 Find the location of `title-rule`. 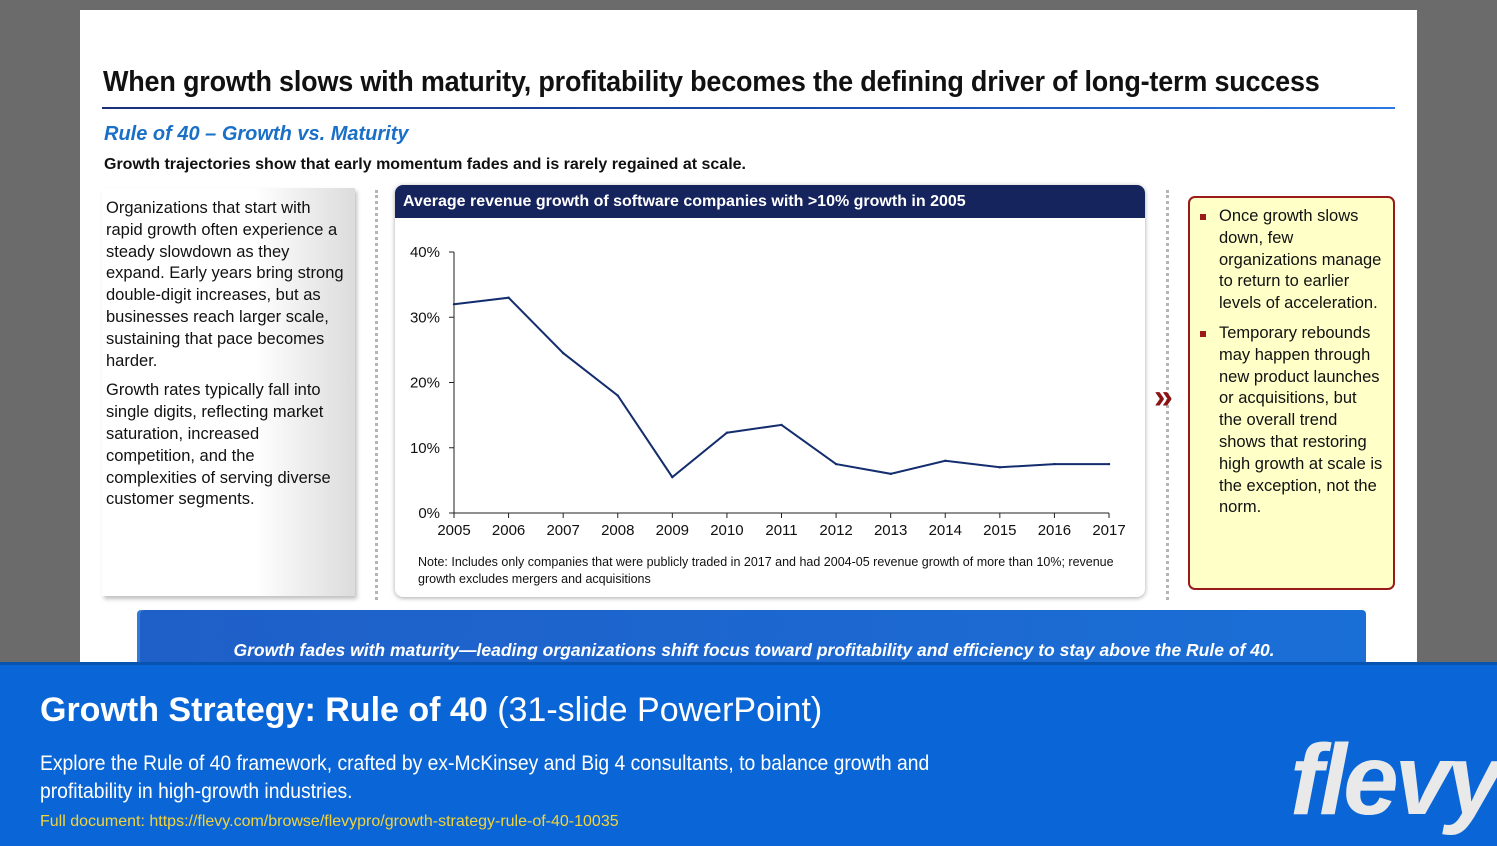

title-rule is located at coordinates (748, 108).